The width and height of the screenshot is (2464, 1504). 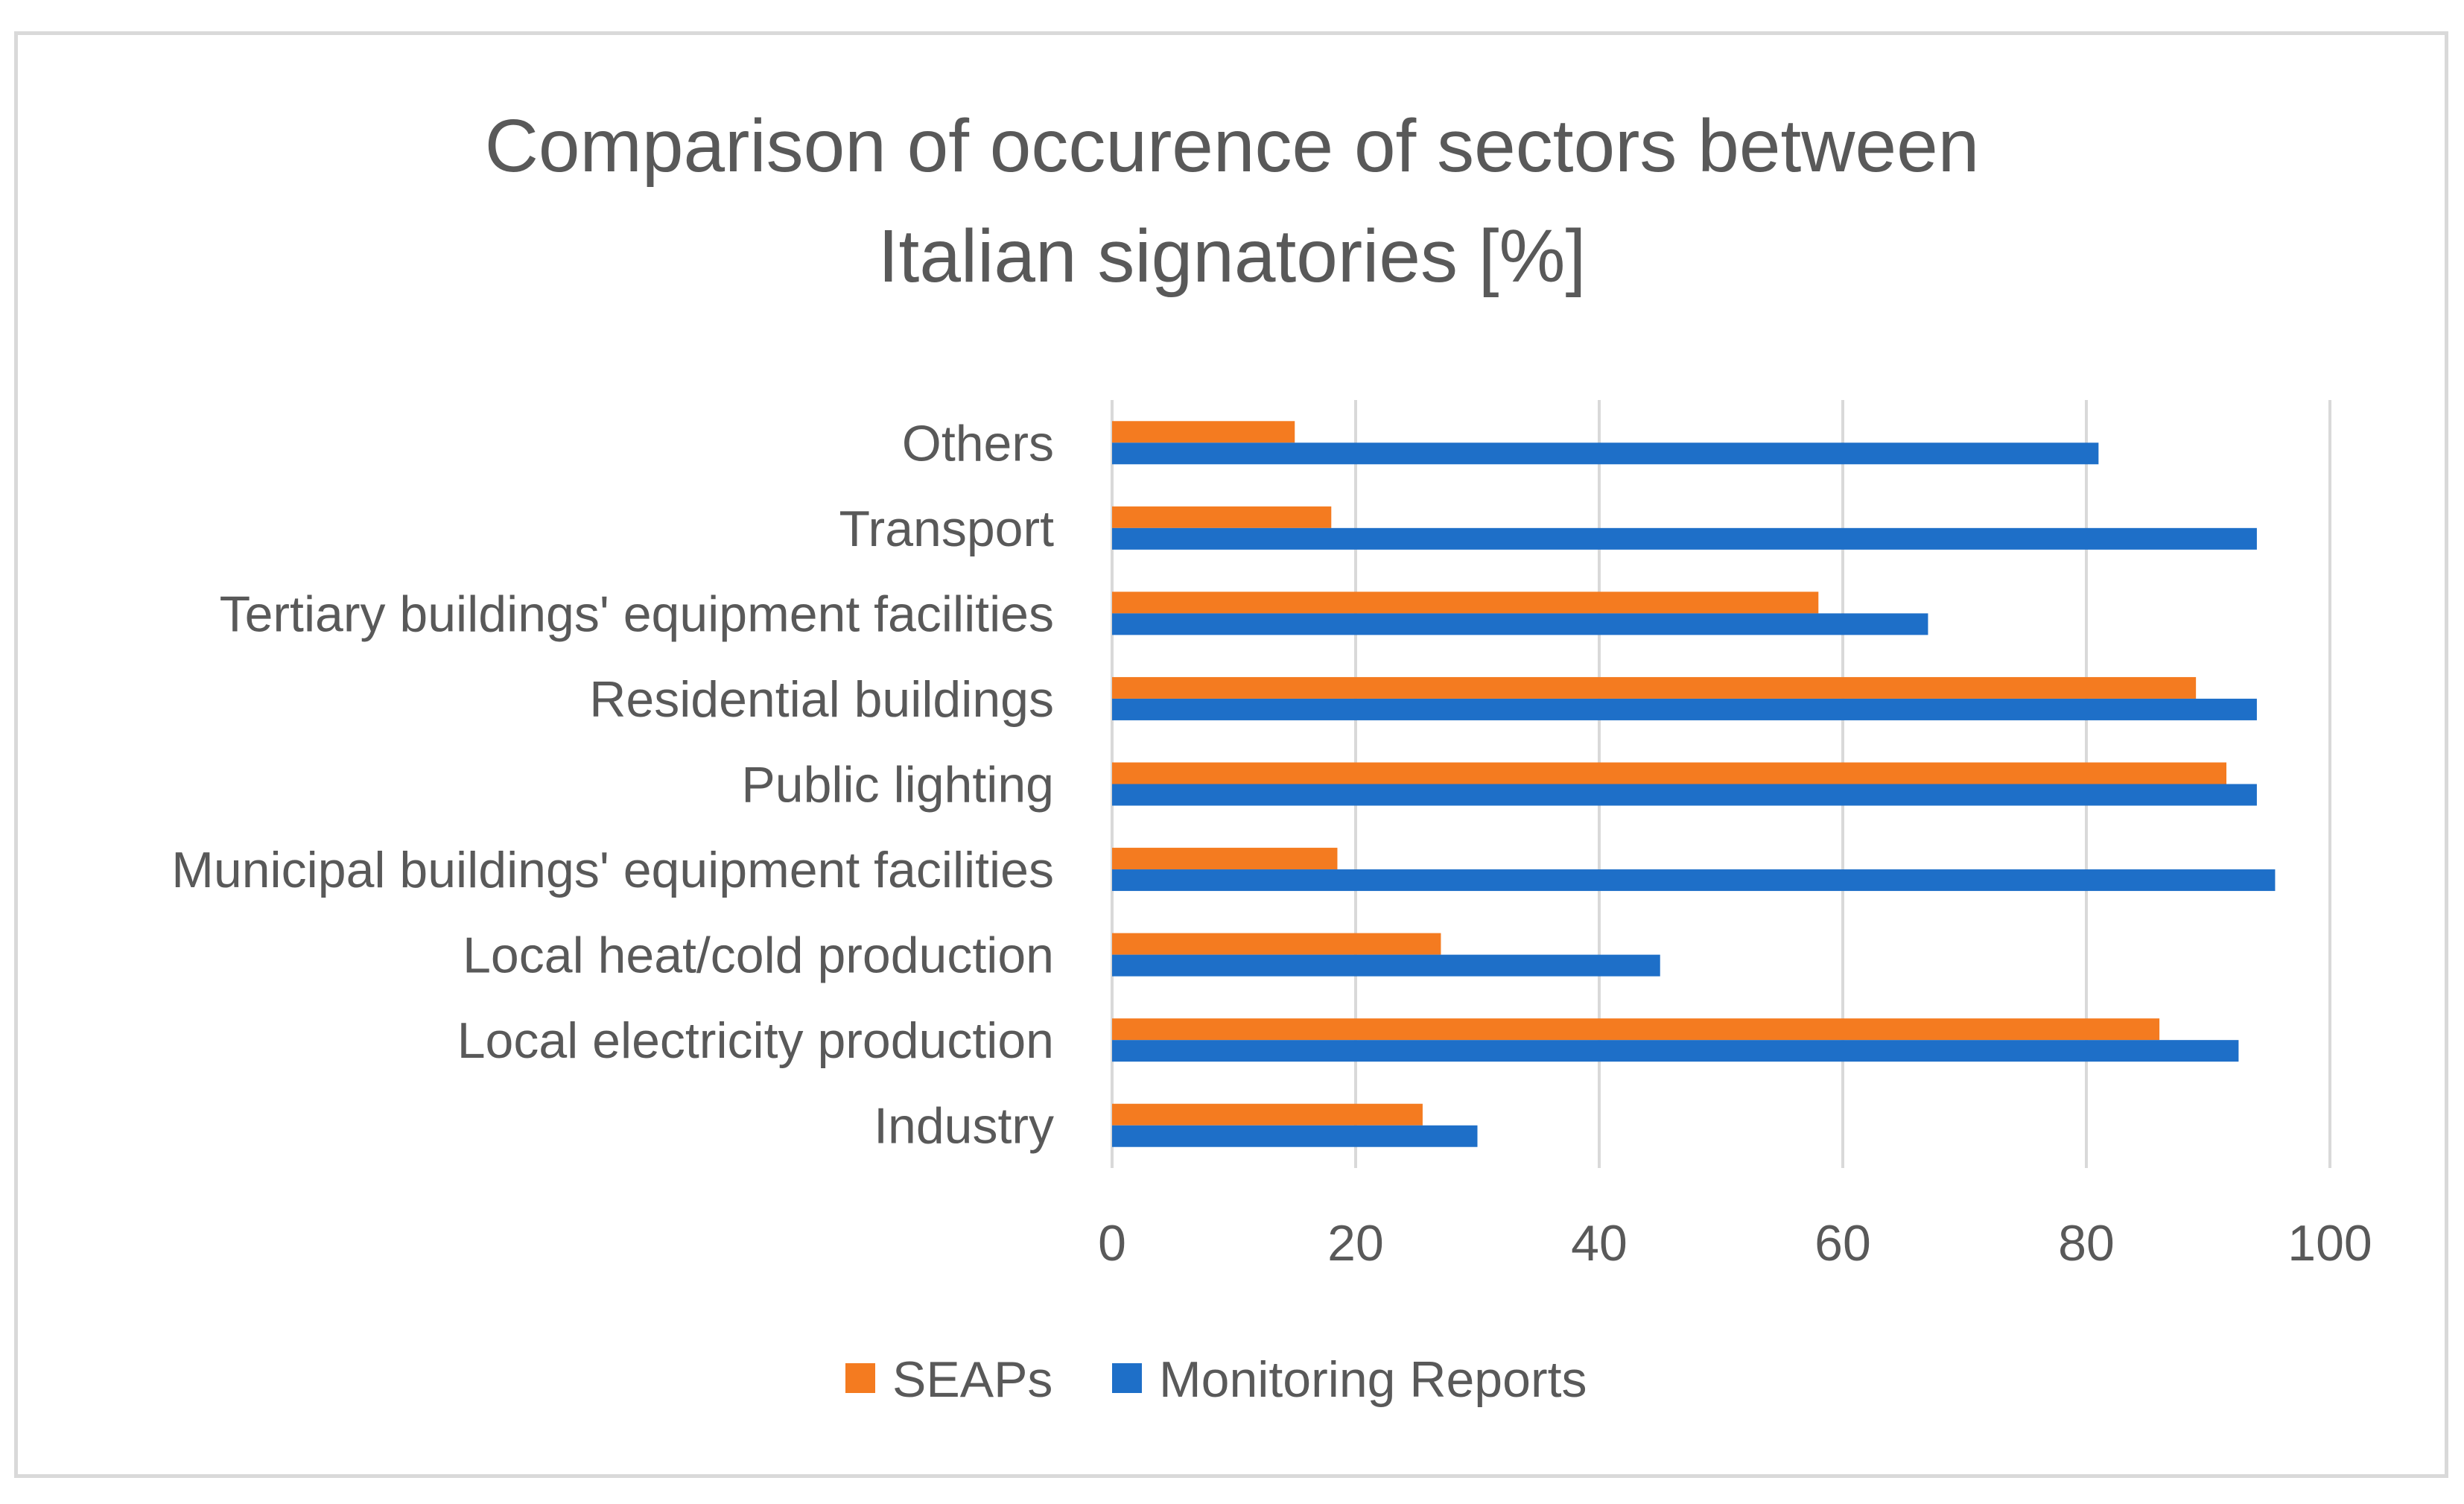 What do you see at coordinates (2329, 1243) in the screenshot?
I see `x-tick-label: 100` at bounding box center [2329, 1243].